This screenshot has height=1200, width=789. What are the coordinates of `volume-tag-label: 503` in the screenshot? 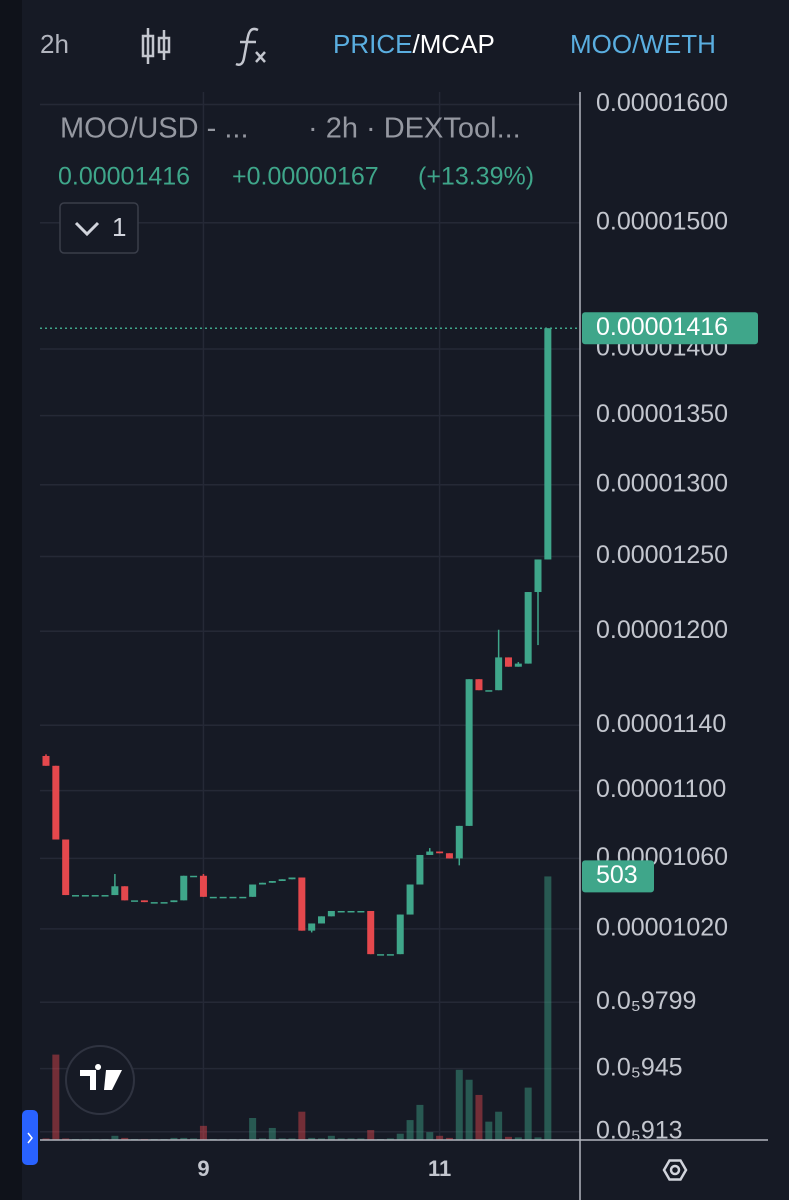 It's located at (617, 875).